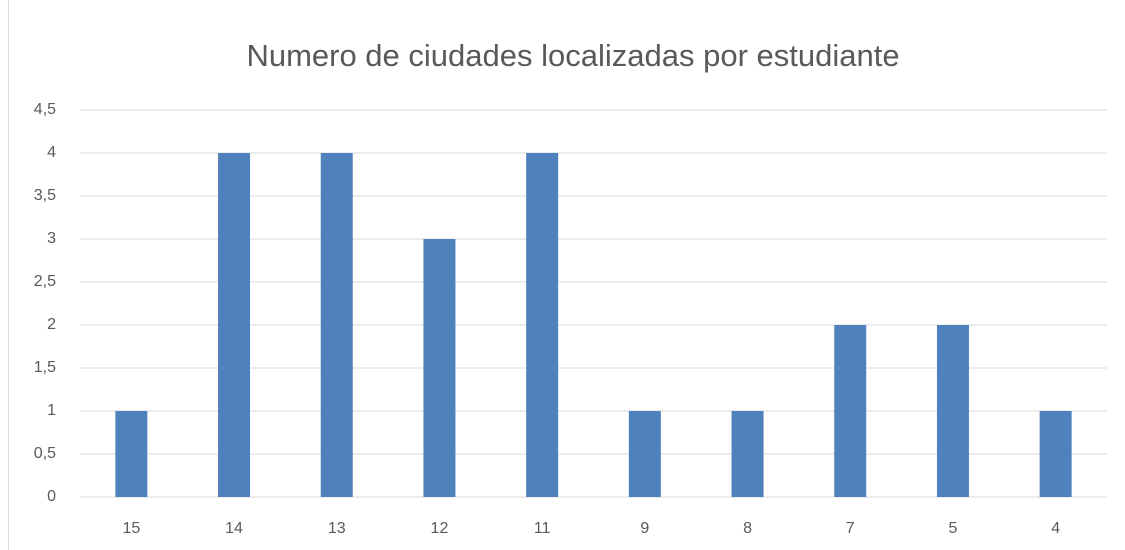 This screenshot has width=1125, height=550. What do you see at coordinates (850, 528) in the screenshot?
I see `x-tick-label: 7` at bounding box center [850, 528].